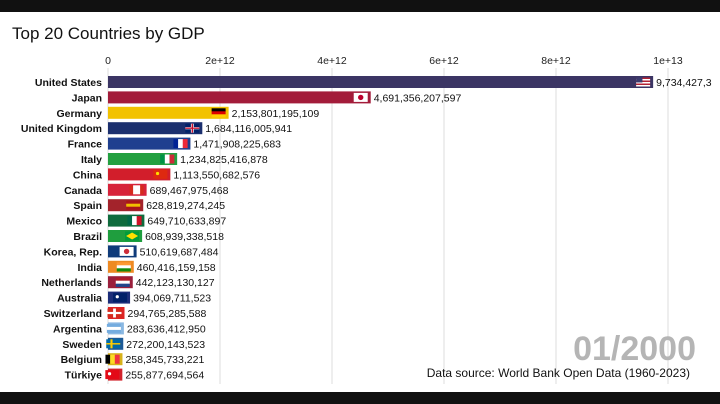 This screenshot has height=404, width=720. I want to click on country-label: Switzerland, so click(73, 314).